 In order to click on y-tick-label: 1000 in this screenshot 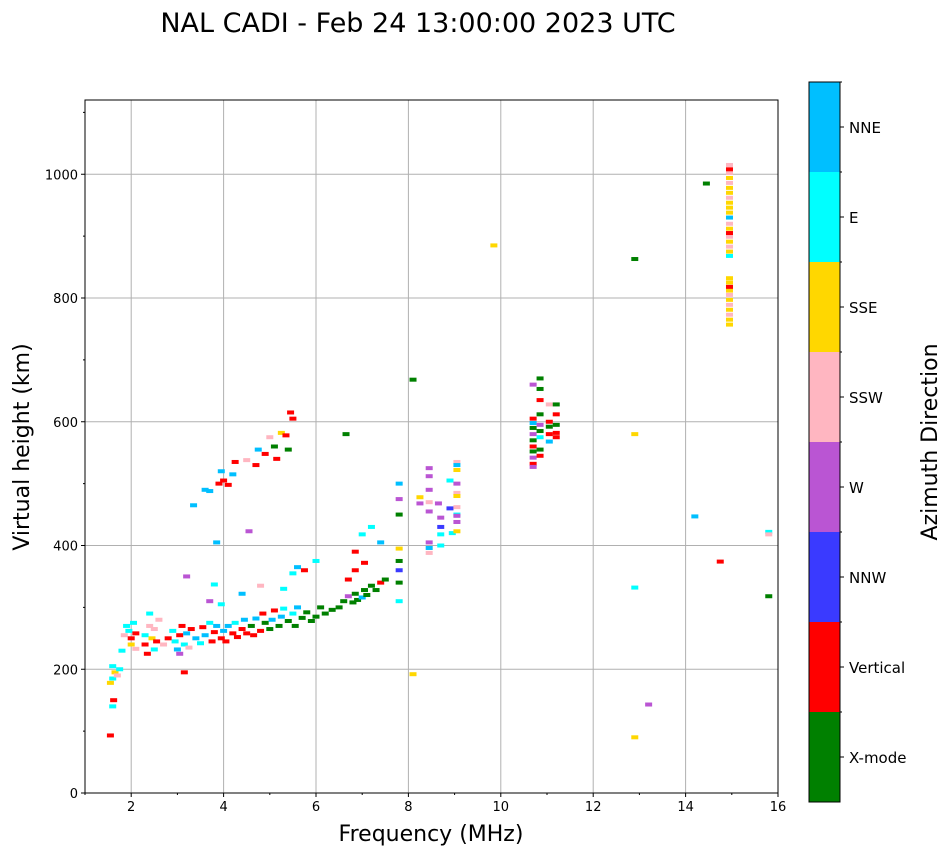, I will do `click(61, 175)`.